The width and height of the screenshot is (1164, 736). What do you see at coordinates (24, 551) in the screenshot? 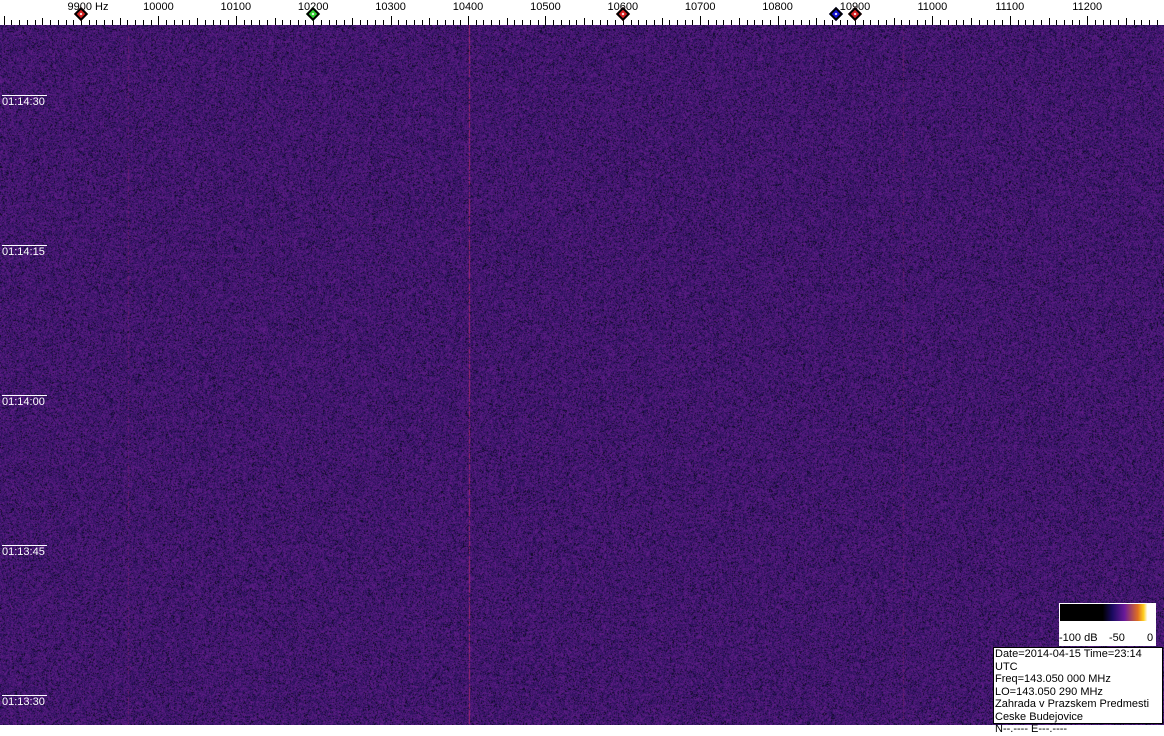
I see `time-label: 01:13:45` at bounding box center [24, 551].